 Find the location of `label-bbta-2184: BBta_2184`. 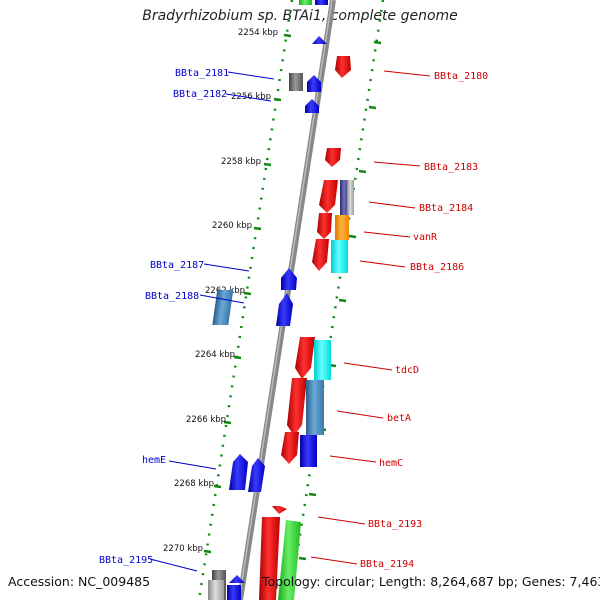

label-bbta-2184: BBta_2184 is located at coordinates (446, 208).